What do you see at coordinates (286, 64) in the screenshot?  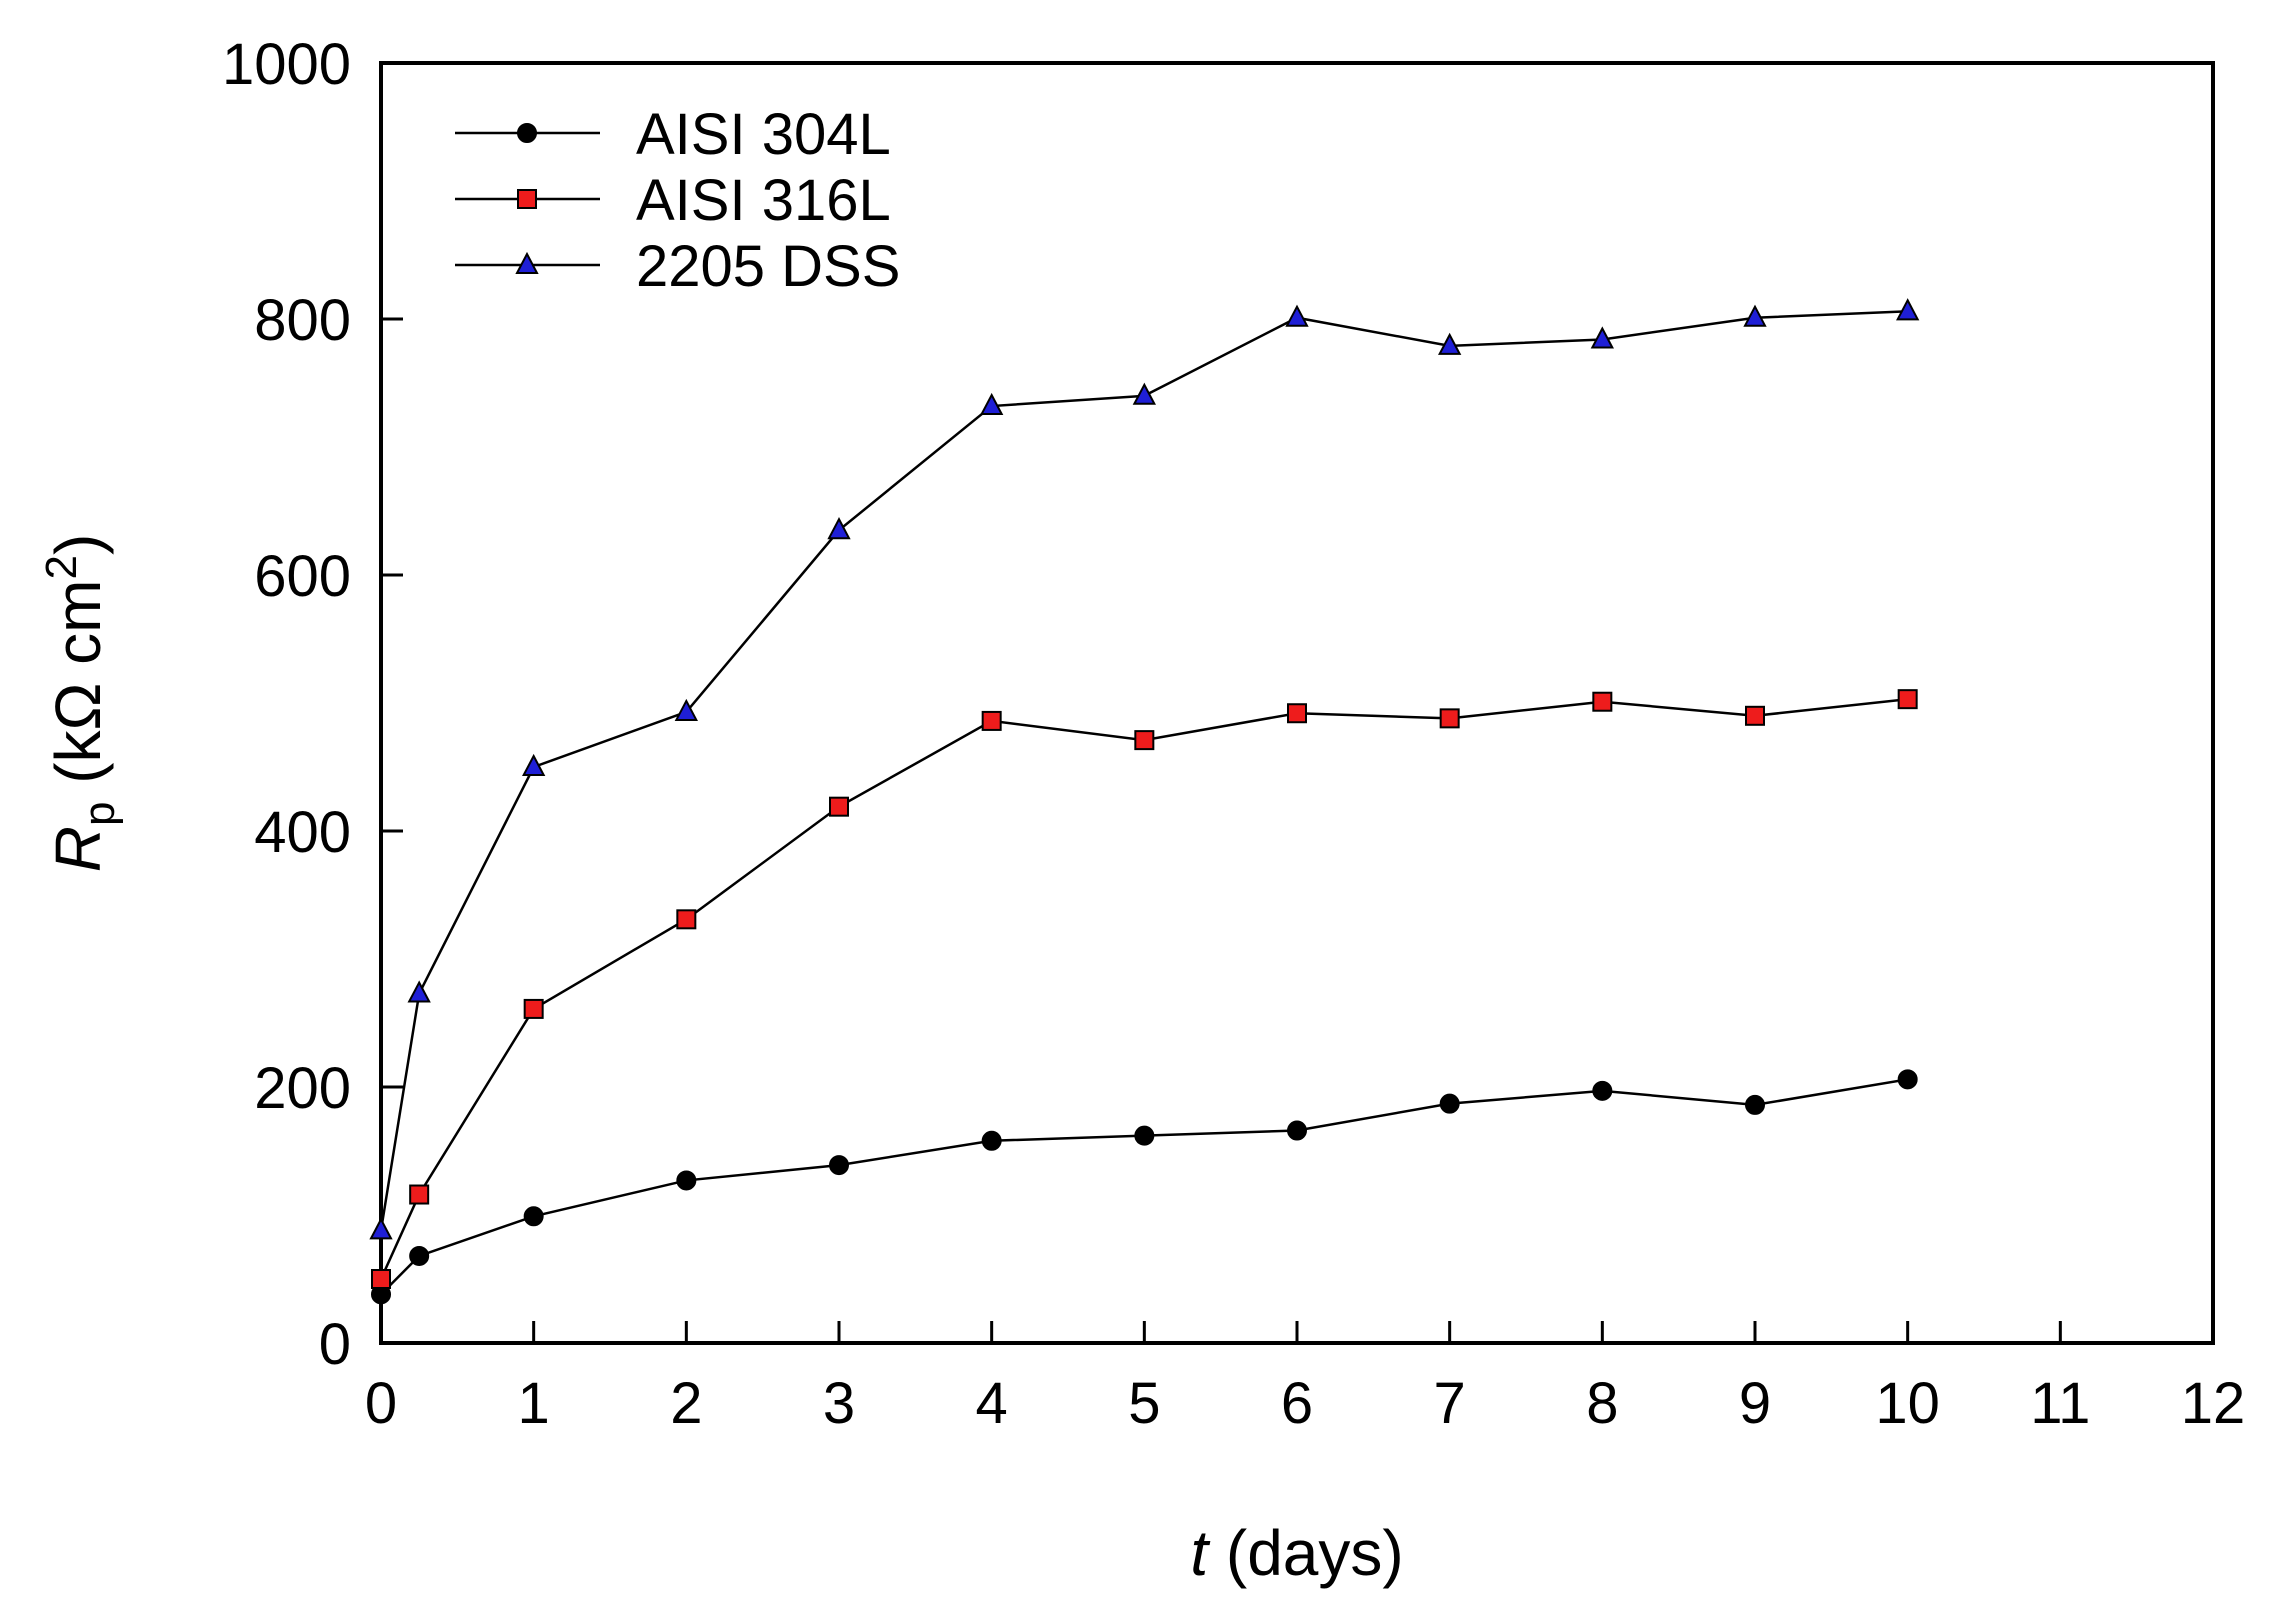 I see `y-tick-label: 1000` at bounding box center [286, 64].